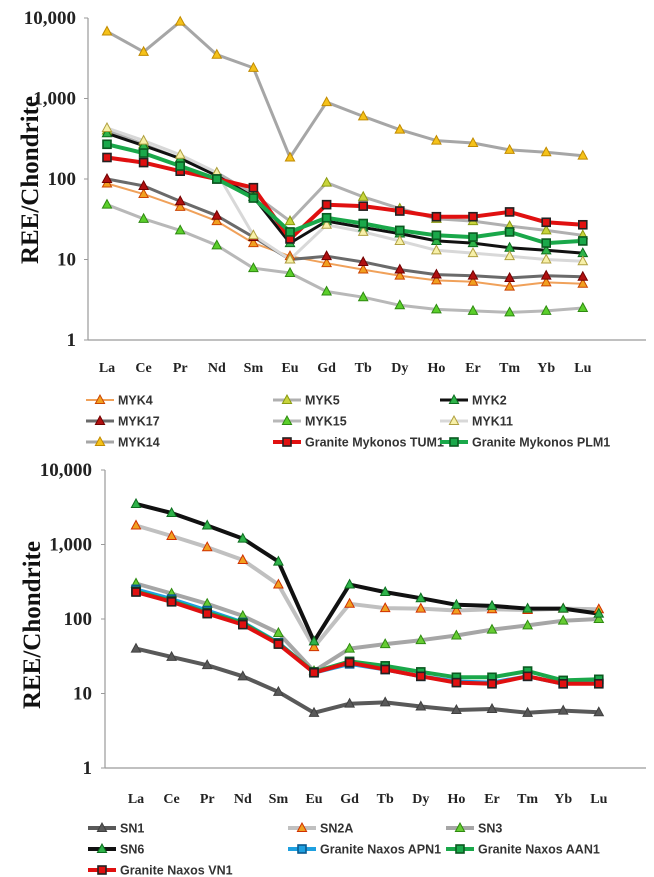  I want to click on legend-label: Granite Naxos VN1, so click(176, 870).